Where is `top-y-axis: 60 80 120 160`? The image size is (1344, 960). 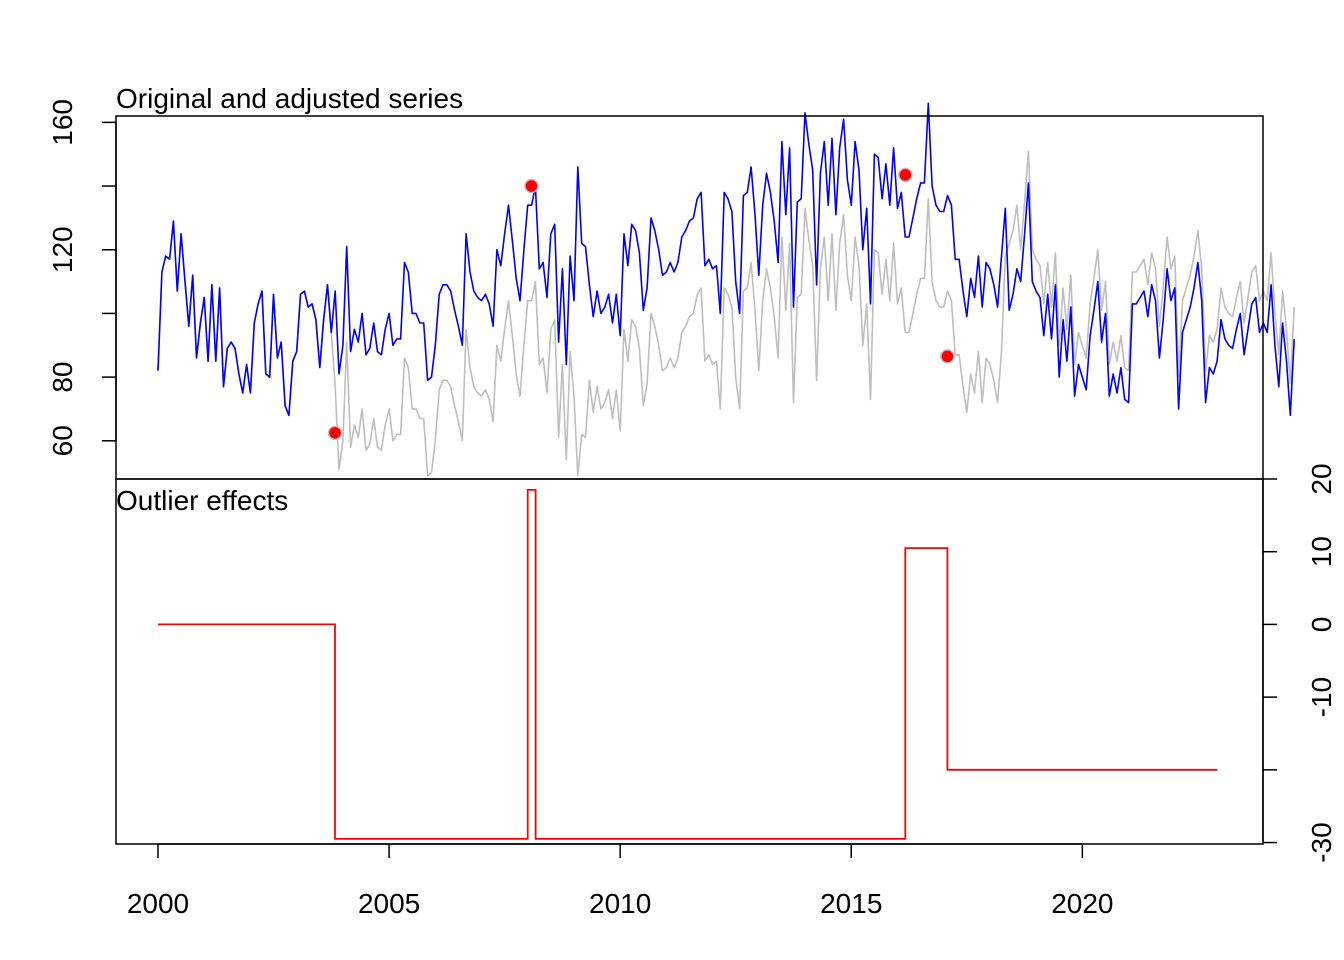 top-y-axis: 60 80 120 160 is located at coordinates (82, 277).